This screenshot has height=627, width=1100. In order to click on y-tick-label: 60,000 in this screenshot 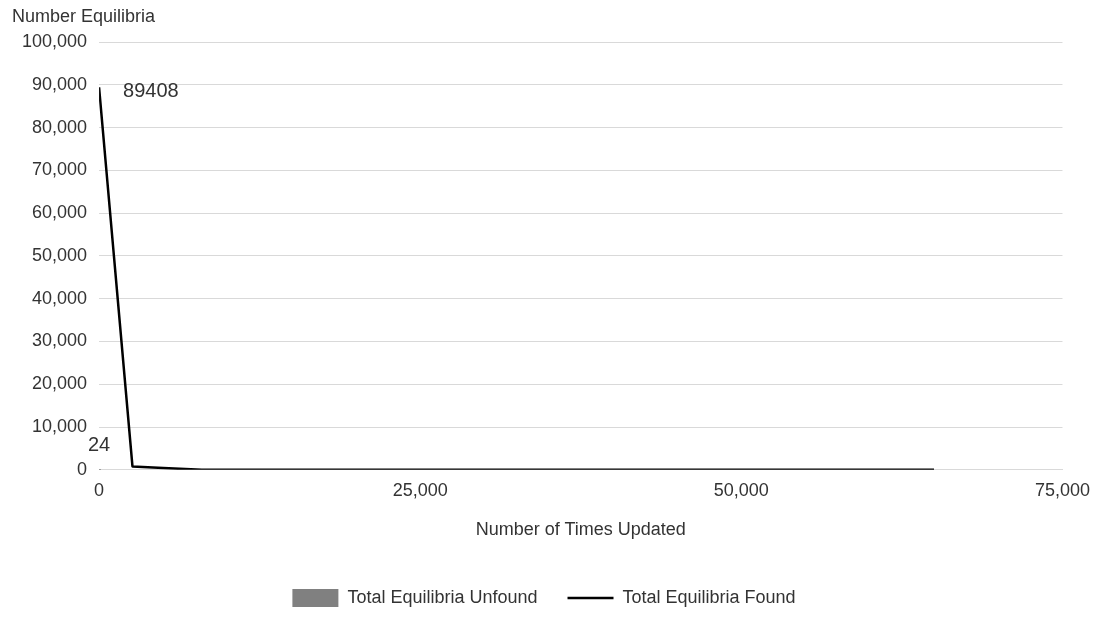, I will do `click(60, 212)`.